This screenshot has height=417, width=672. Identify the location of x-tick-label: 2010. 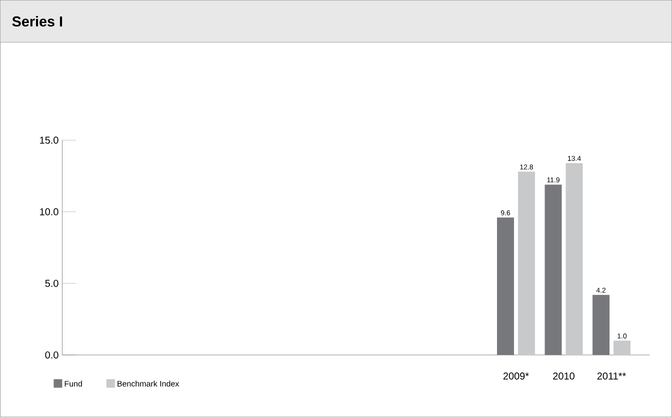
(563, 376).